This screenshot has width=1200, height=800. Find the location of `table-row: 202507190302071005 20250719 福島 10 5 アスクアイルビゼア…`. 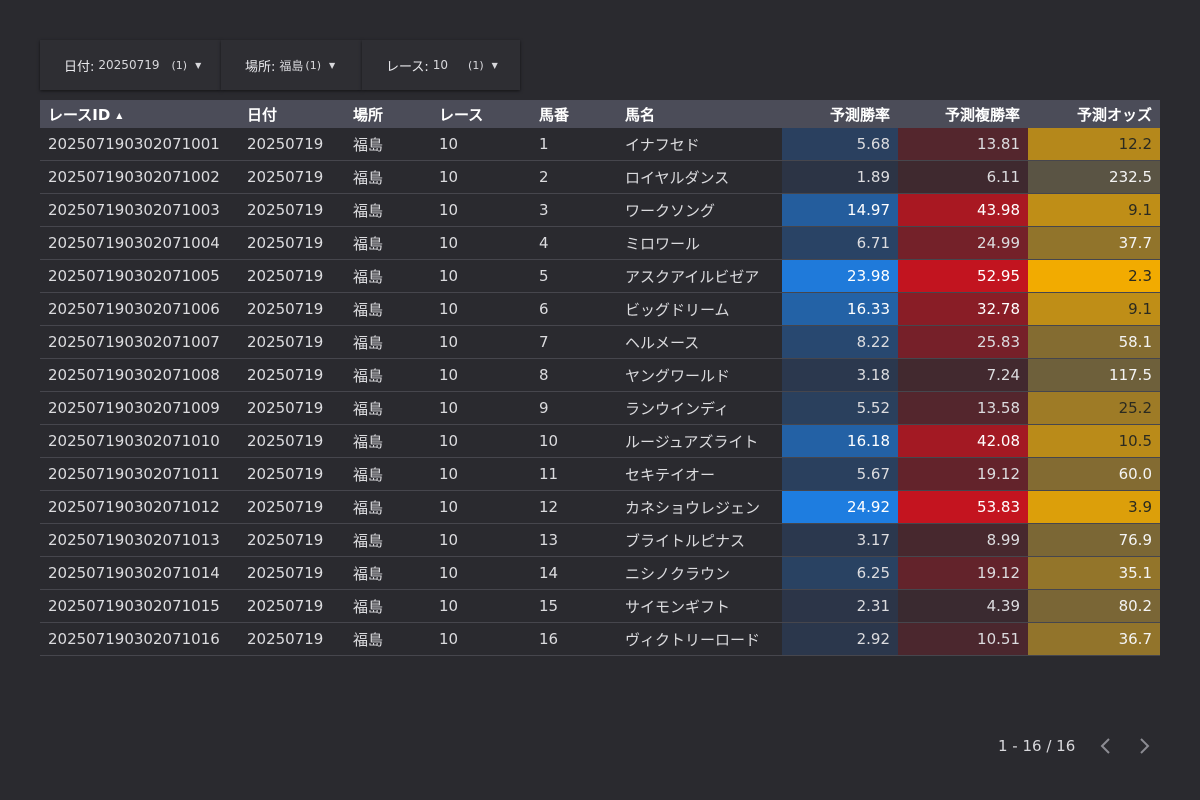

table-row: 202507190302071005 20250719 福島 10 5 アスクアイルビゼア… is located at coordinates (600, 276).